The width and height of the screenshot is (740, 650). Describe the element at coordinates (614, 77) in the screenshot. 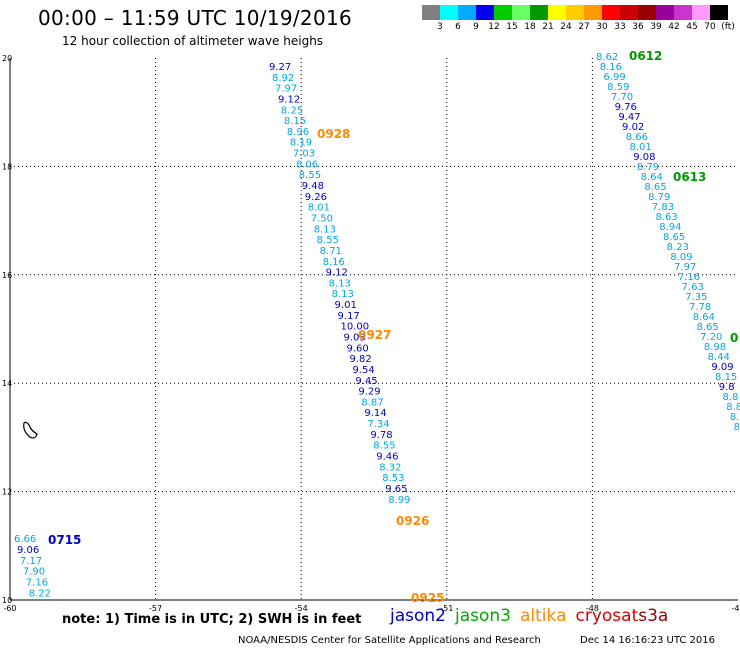

I see `swh-value: 6.99` at that location.